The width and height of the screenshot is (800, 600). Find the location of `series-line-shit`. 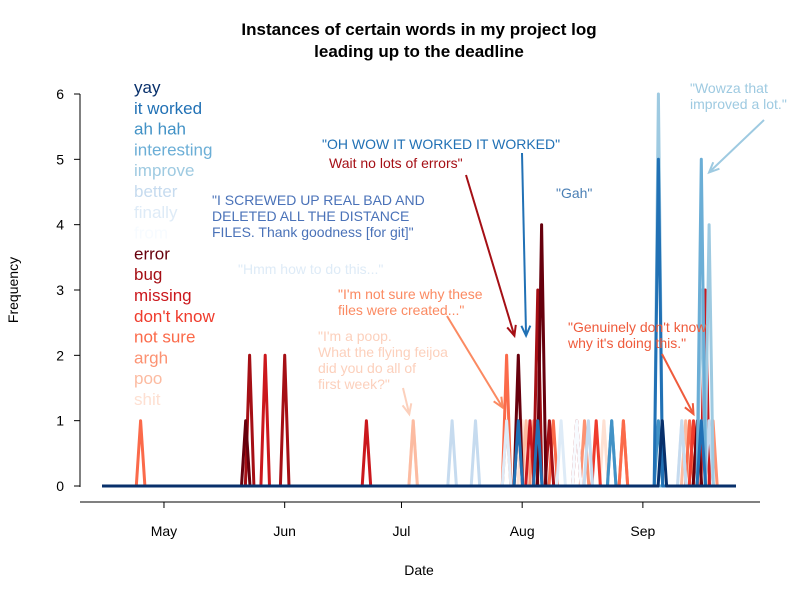

series-line-shit is located at coordinates (419, 453).